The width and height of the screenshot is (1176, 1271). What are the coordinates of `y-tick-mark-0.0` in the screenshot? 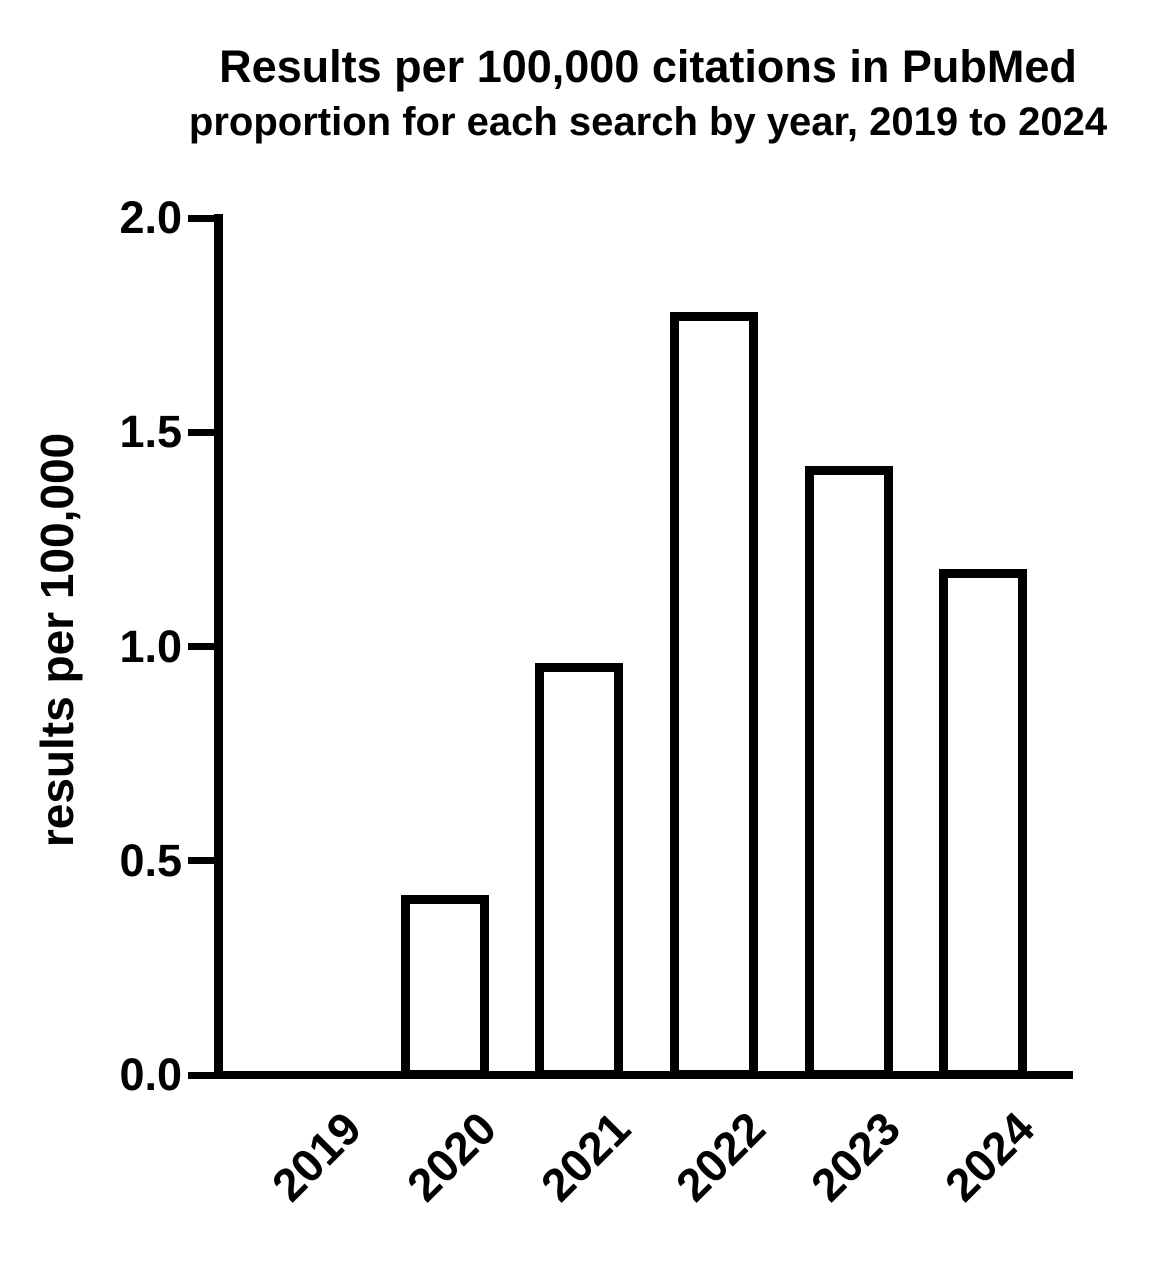 It's located at (201, 1075).